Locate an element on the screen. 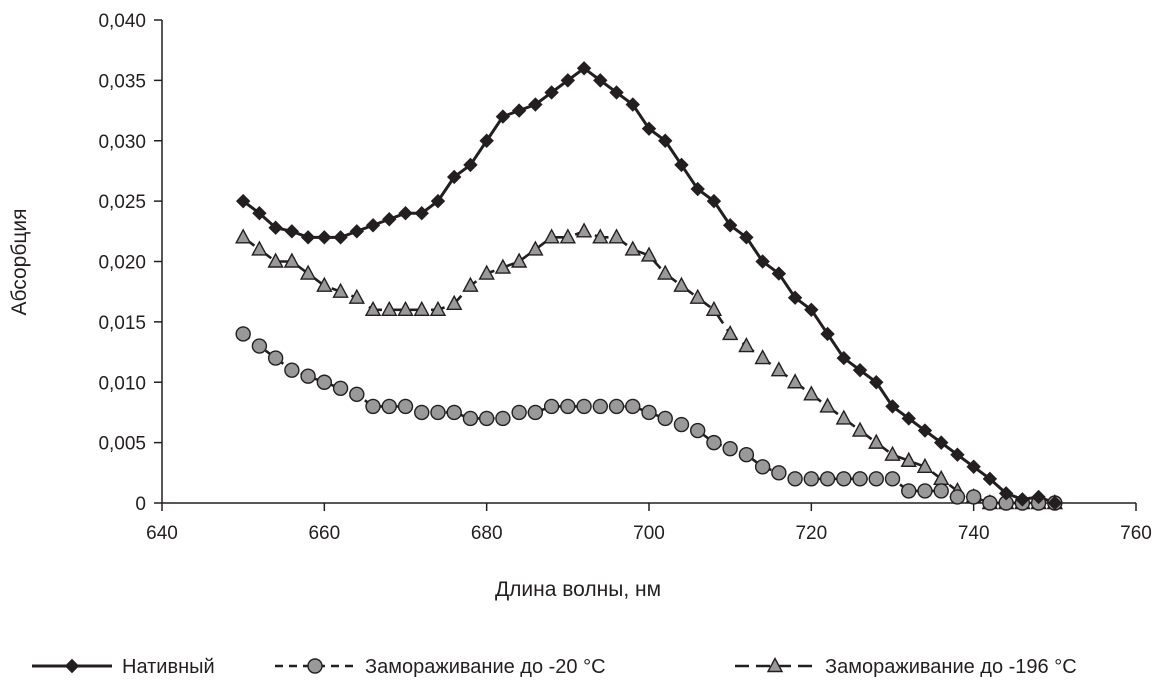 This screenshot has width=1165, height=682. y-axis-title: Абсорбция is located at coordinates (19, 261).